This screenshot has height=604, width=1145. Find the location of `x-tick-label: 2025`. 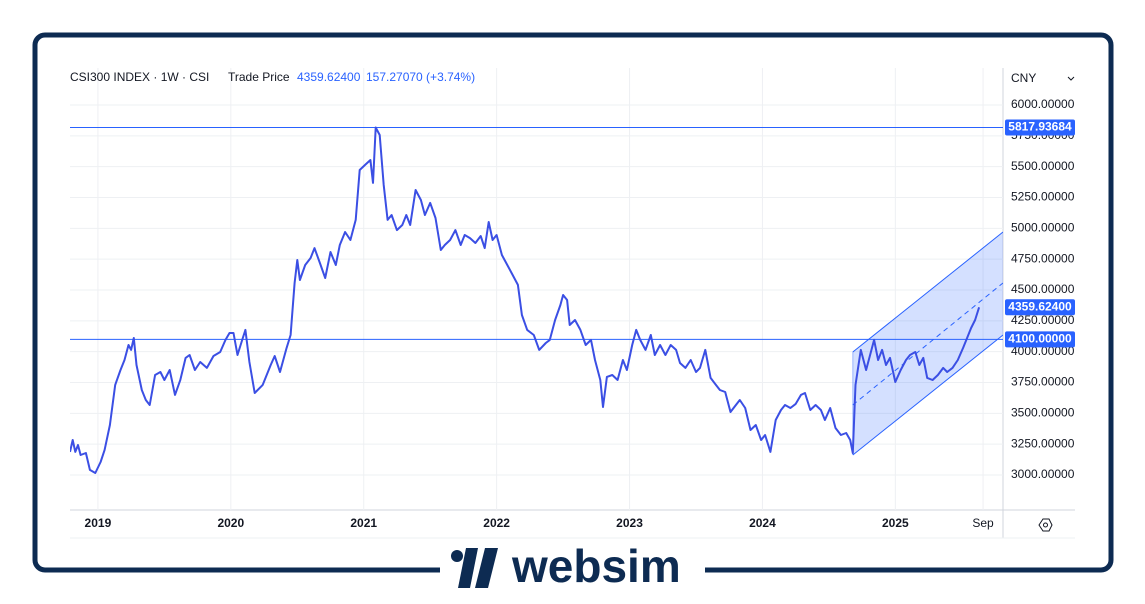

x-tick-label: 2025 is located at coordinates (895, 523).